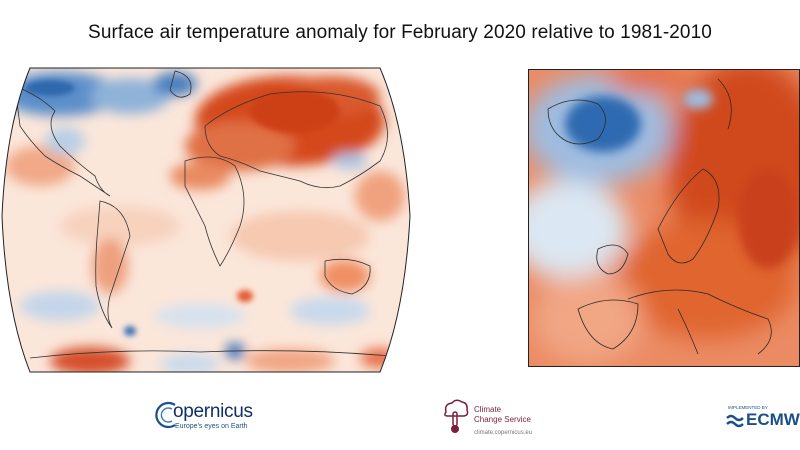 This screenshot has height=450, width=800. I want to click on copernicus-icon, so click(165, 415).